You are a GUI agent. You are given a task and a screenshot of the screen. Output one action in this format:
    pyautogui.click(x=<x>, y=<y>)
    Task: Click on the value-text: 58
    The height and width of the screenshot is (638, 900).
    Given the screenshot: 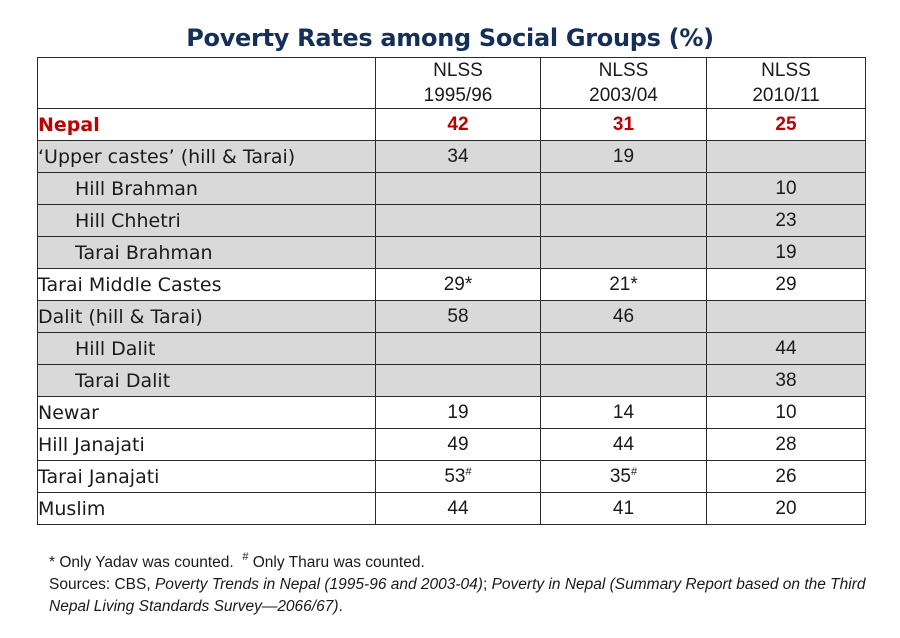 What is the action you would take?
    pyautogui.click(x=458, y=316)
    